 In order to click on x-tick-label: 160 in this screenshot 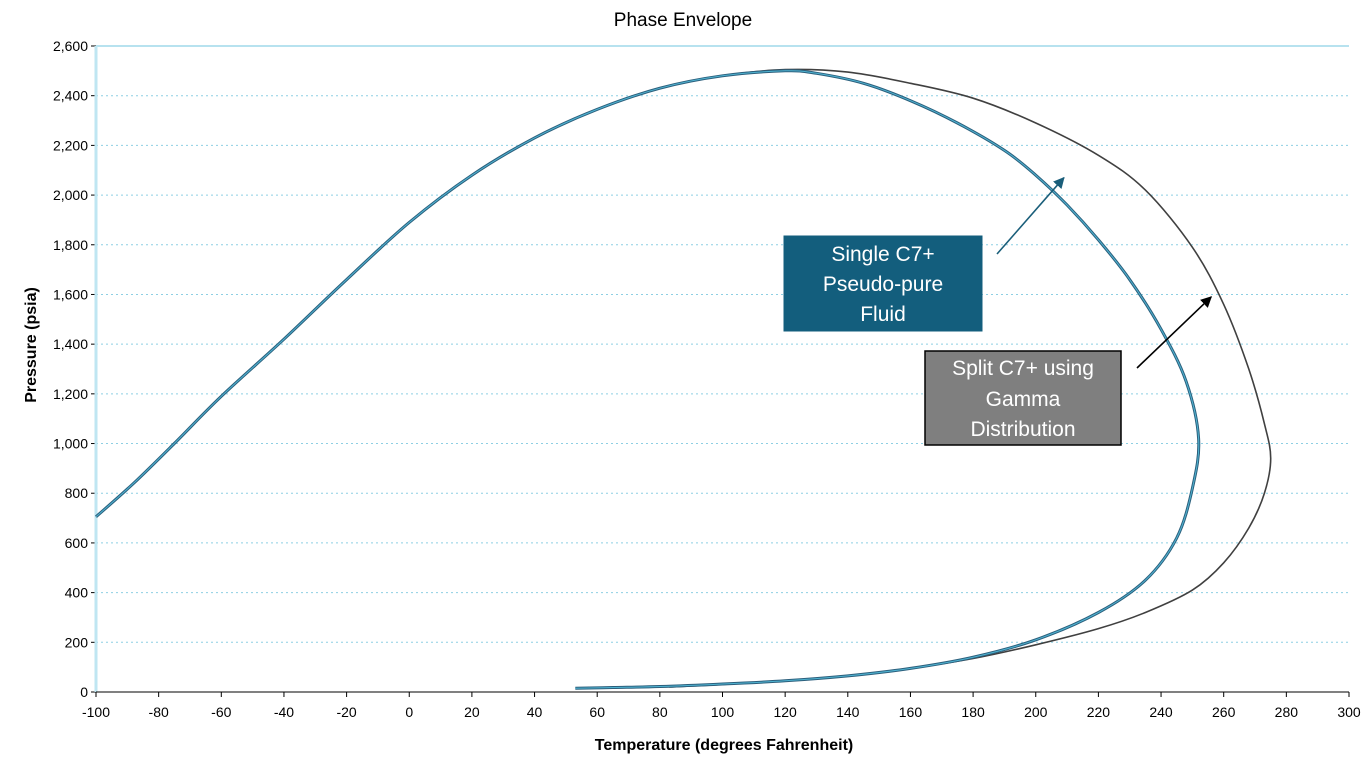, I will do `click(911, 712)`.